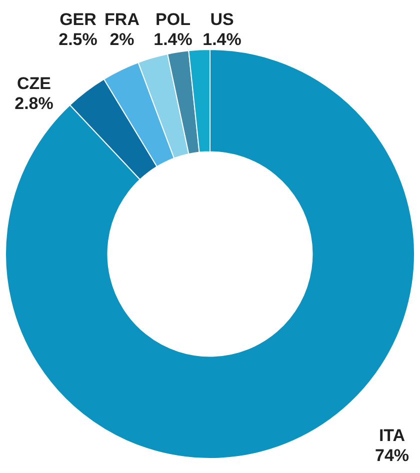 Image resolution: width=420 pixels, height=473 pixels. I want to click on slice-label: FRA, so click(122, 20).